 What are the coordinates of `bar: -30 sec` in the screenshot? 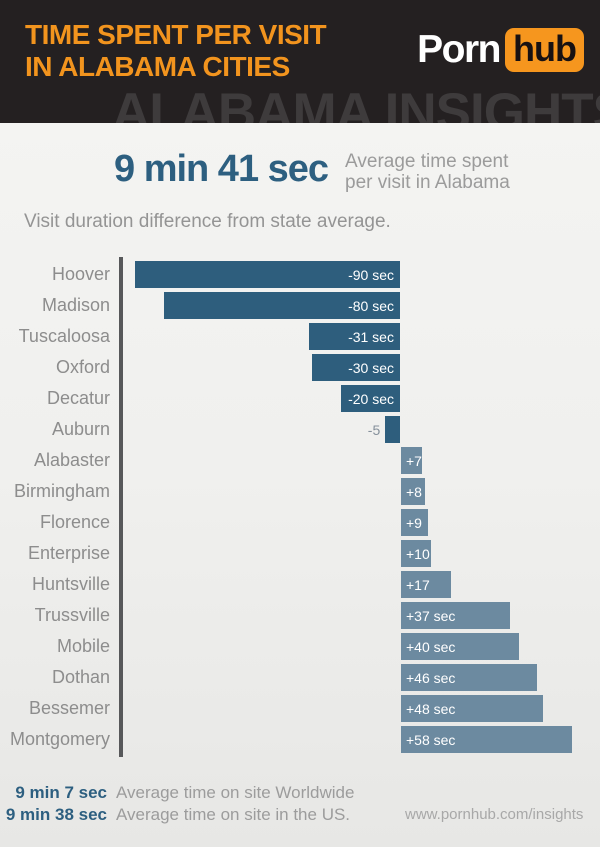 It's located at (355, 367).